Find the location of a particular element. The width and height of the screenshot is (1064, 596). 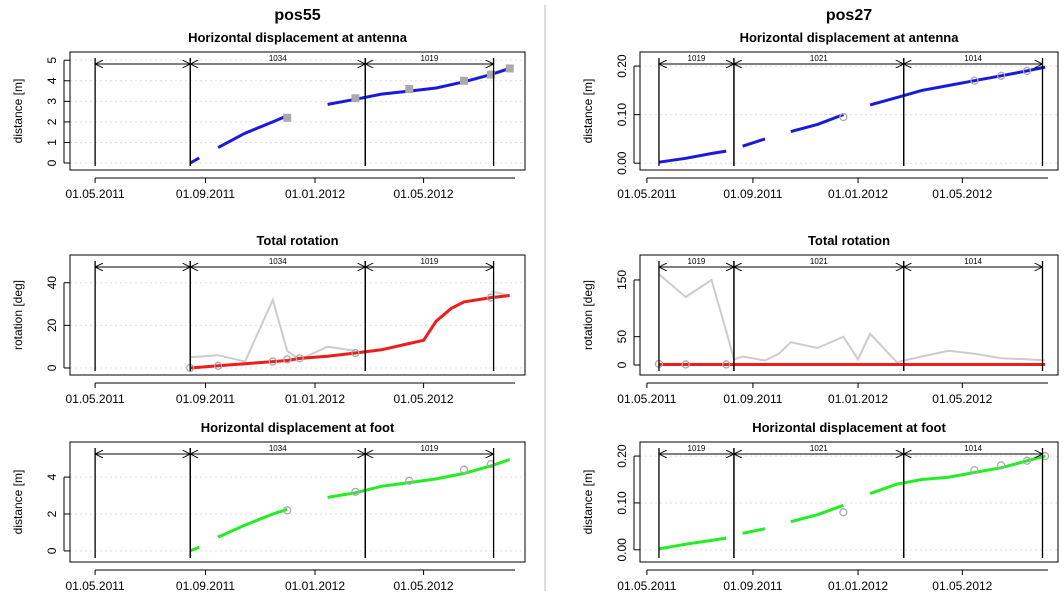

y-tick-label: 1 is located at coordinates (52, 142).